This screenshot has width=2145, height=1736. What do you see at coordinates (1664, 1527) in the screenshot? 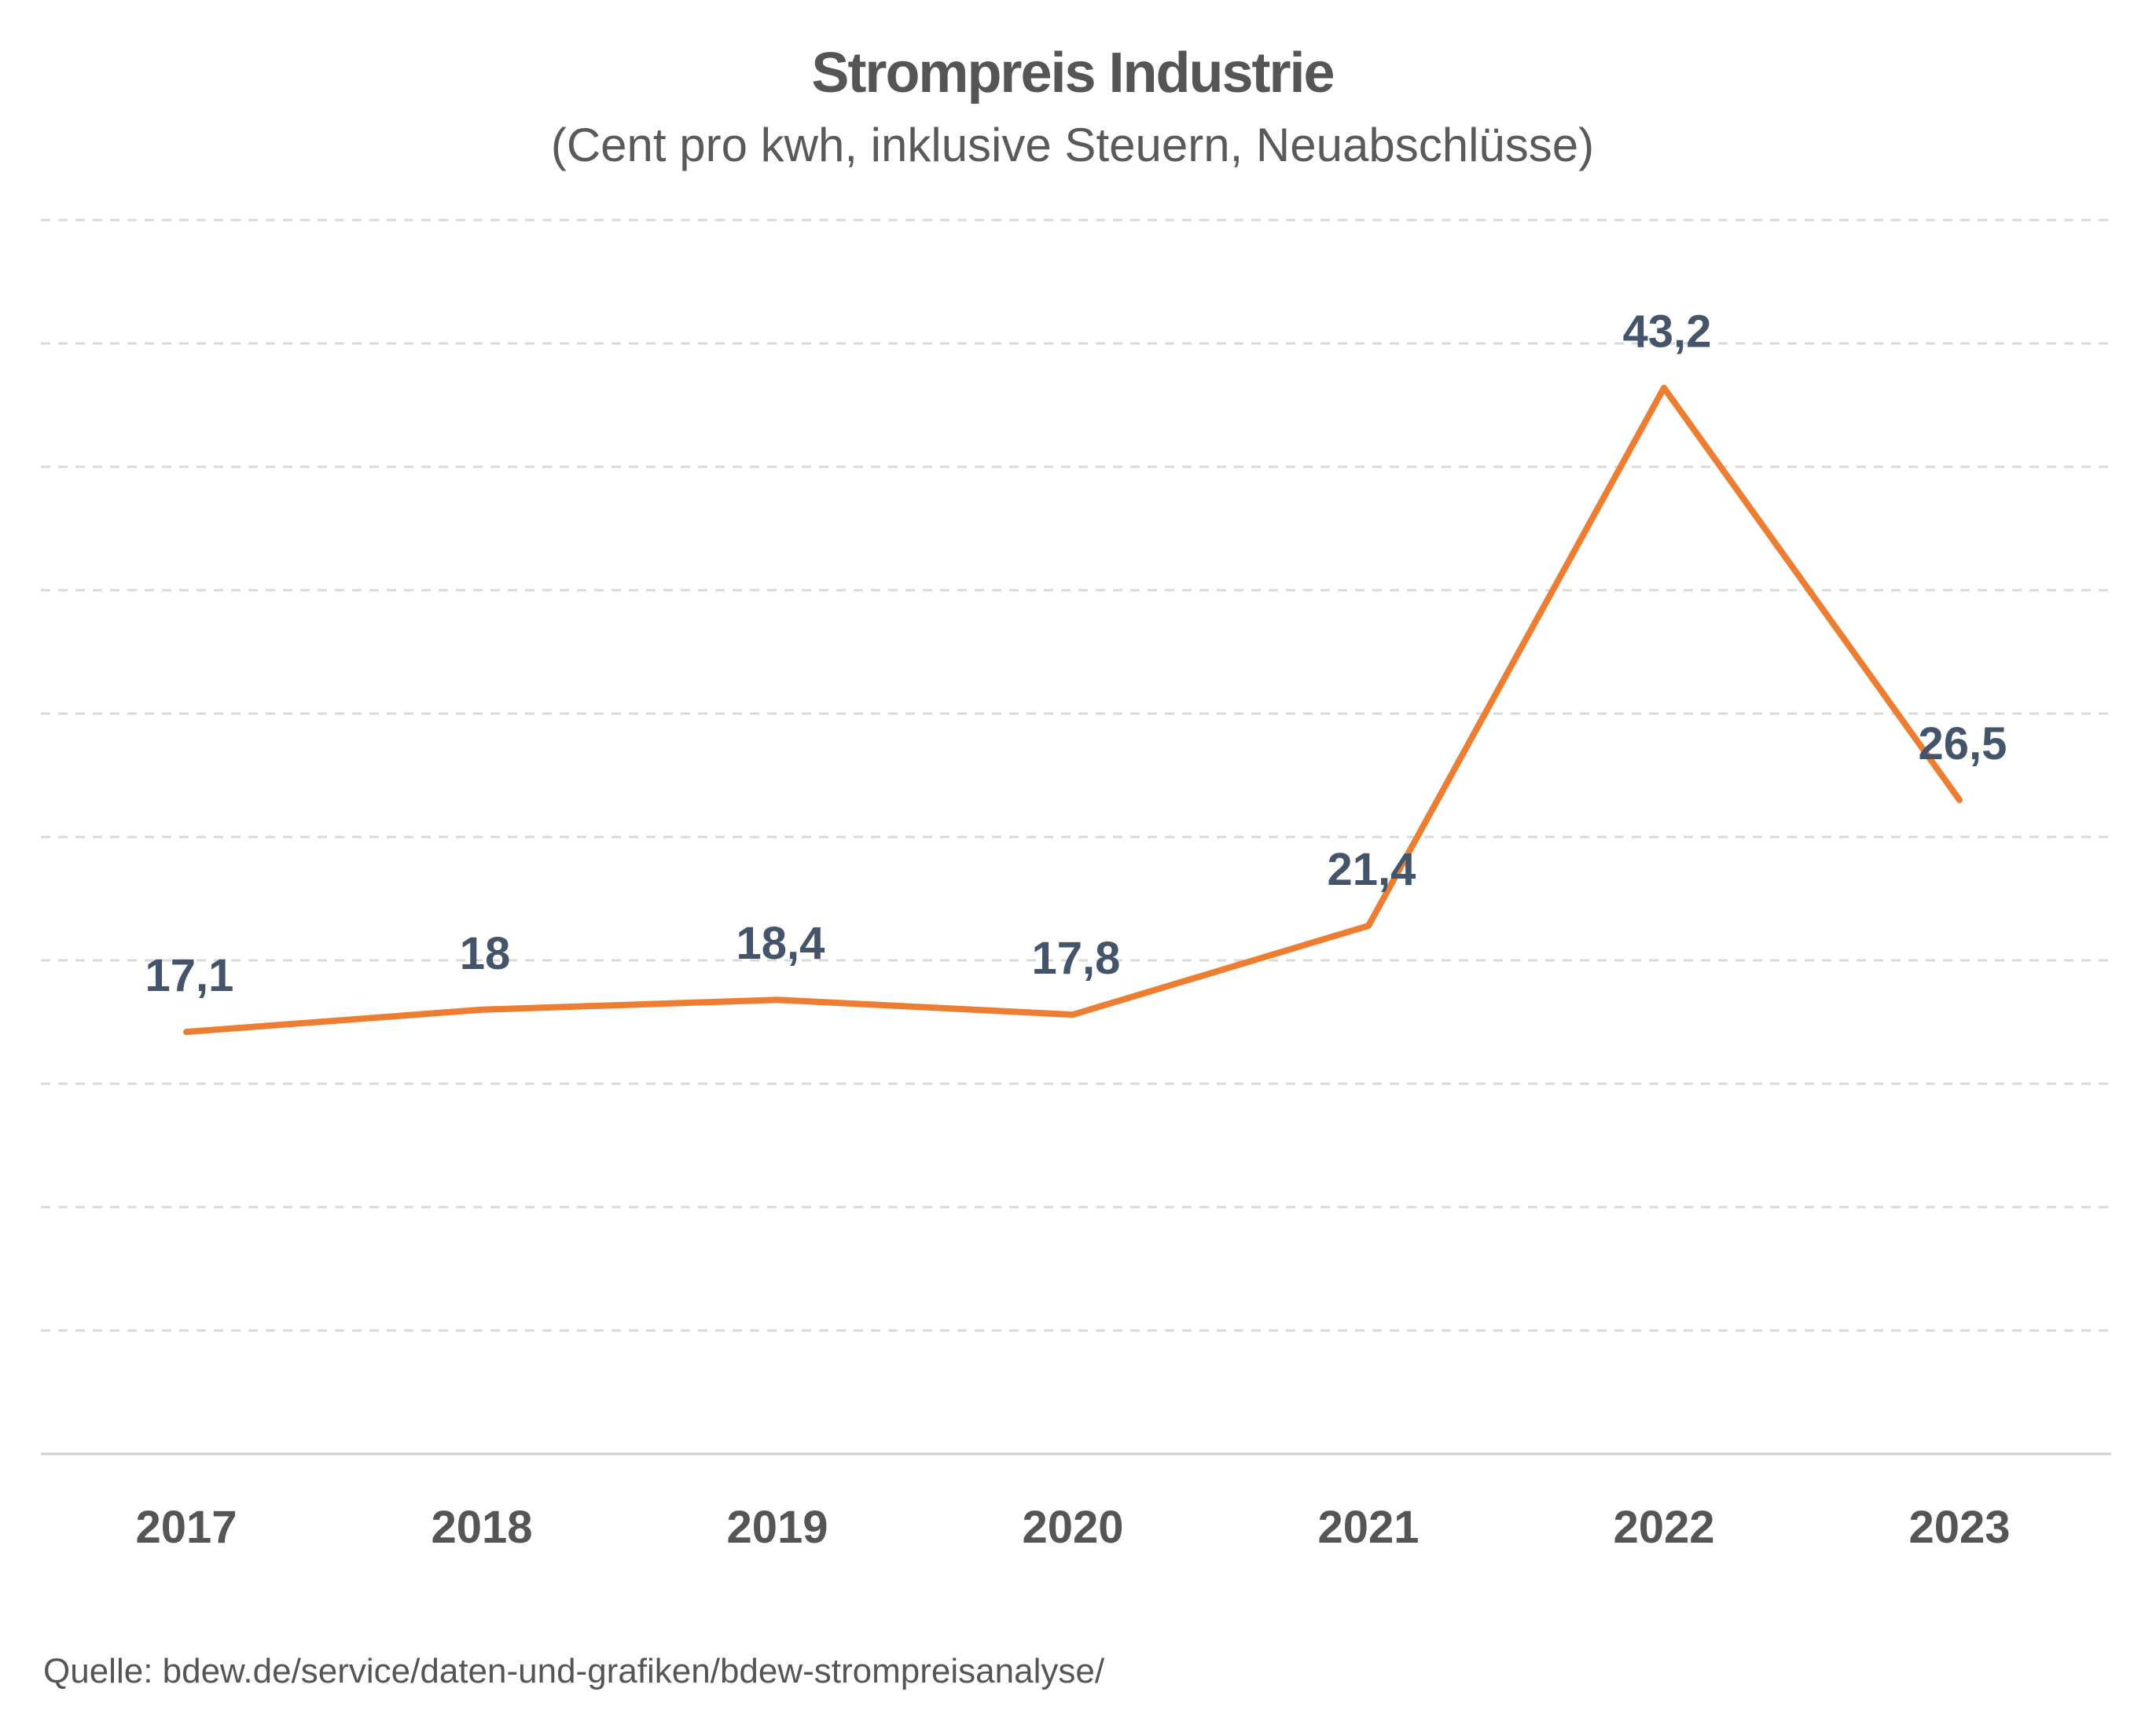
I see `x-tick-label: 2022` at bounding box center [1664, 1527].